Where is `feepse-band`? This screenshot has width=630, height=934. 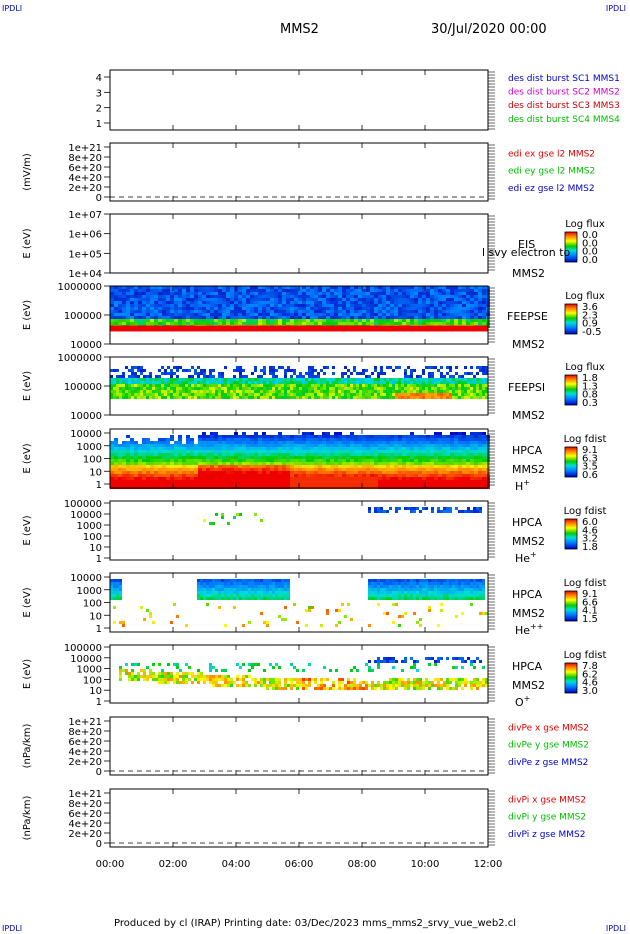
feepse-band is located at coordinates (299, 328).